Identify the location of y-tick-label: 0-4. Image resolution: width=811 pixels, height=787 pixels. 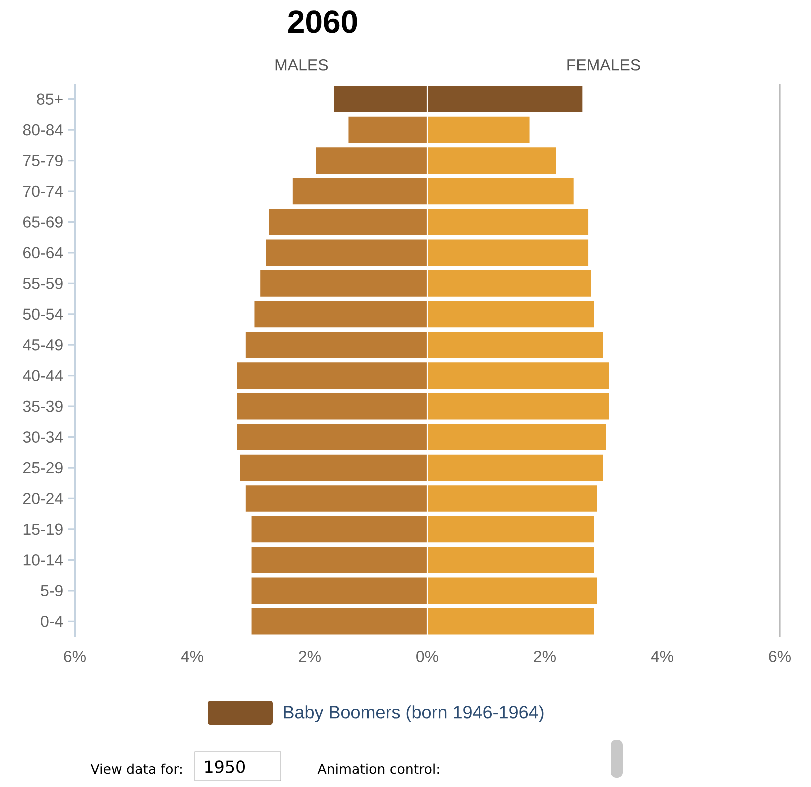
(52, 622).